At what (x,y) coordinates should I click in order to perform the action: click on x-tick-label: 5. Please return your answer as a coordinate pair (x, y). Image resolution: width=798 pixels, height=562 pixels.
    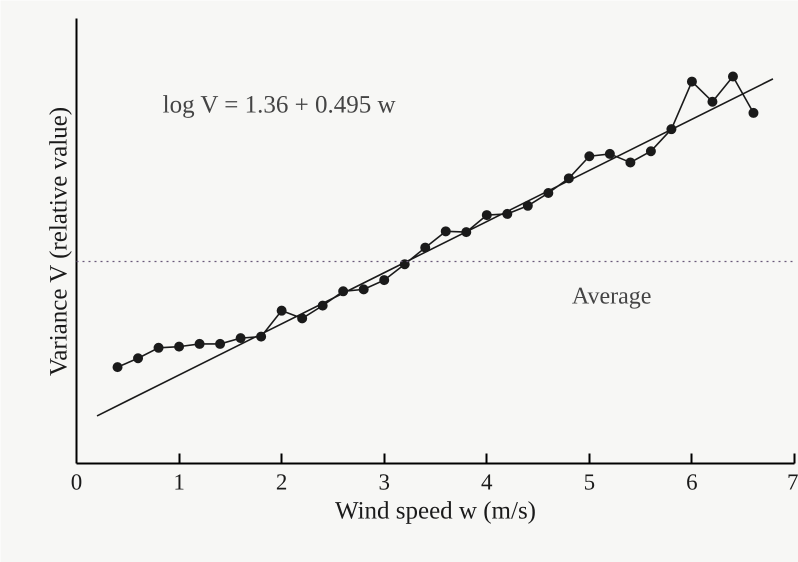
    Looking at the image, I should click on (590, 482).